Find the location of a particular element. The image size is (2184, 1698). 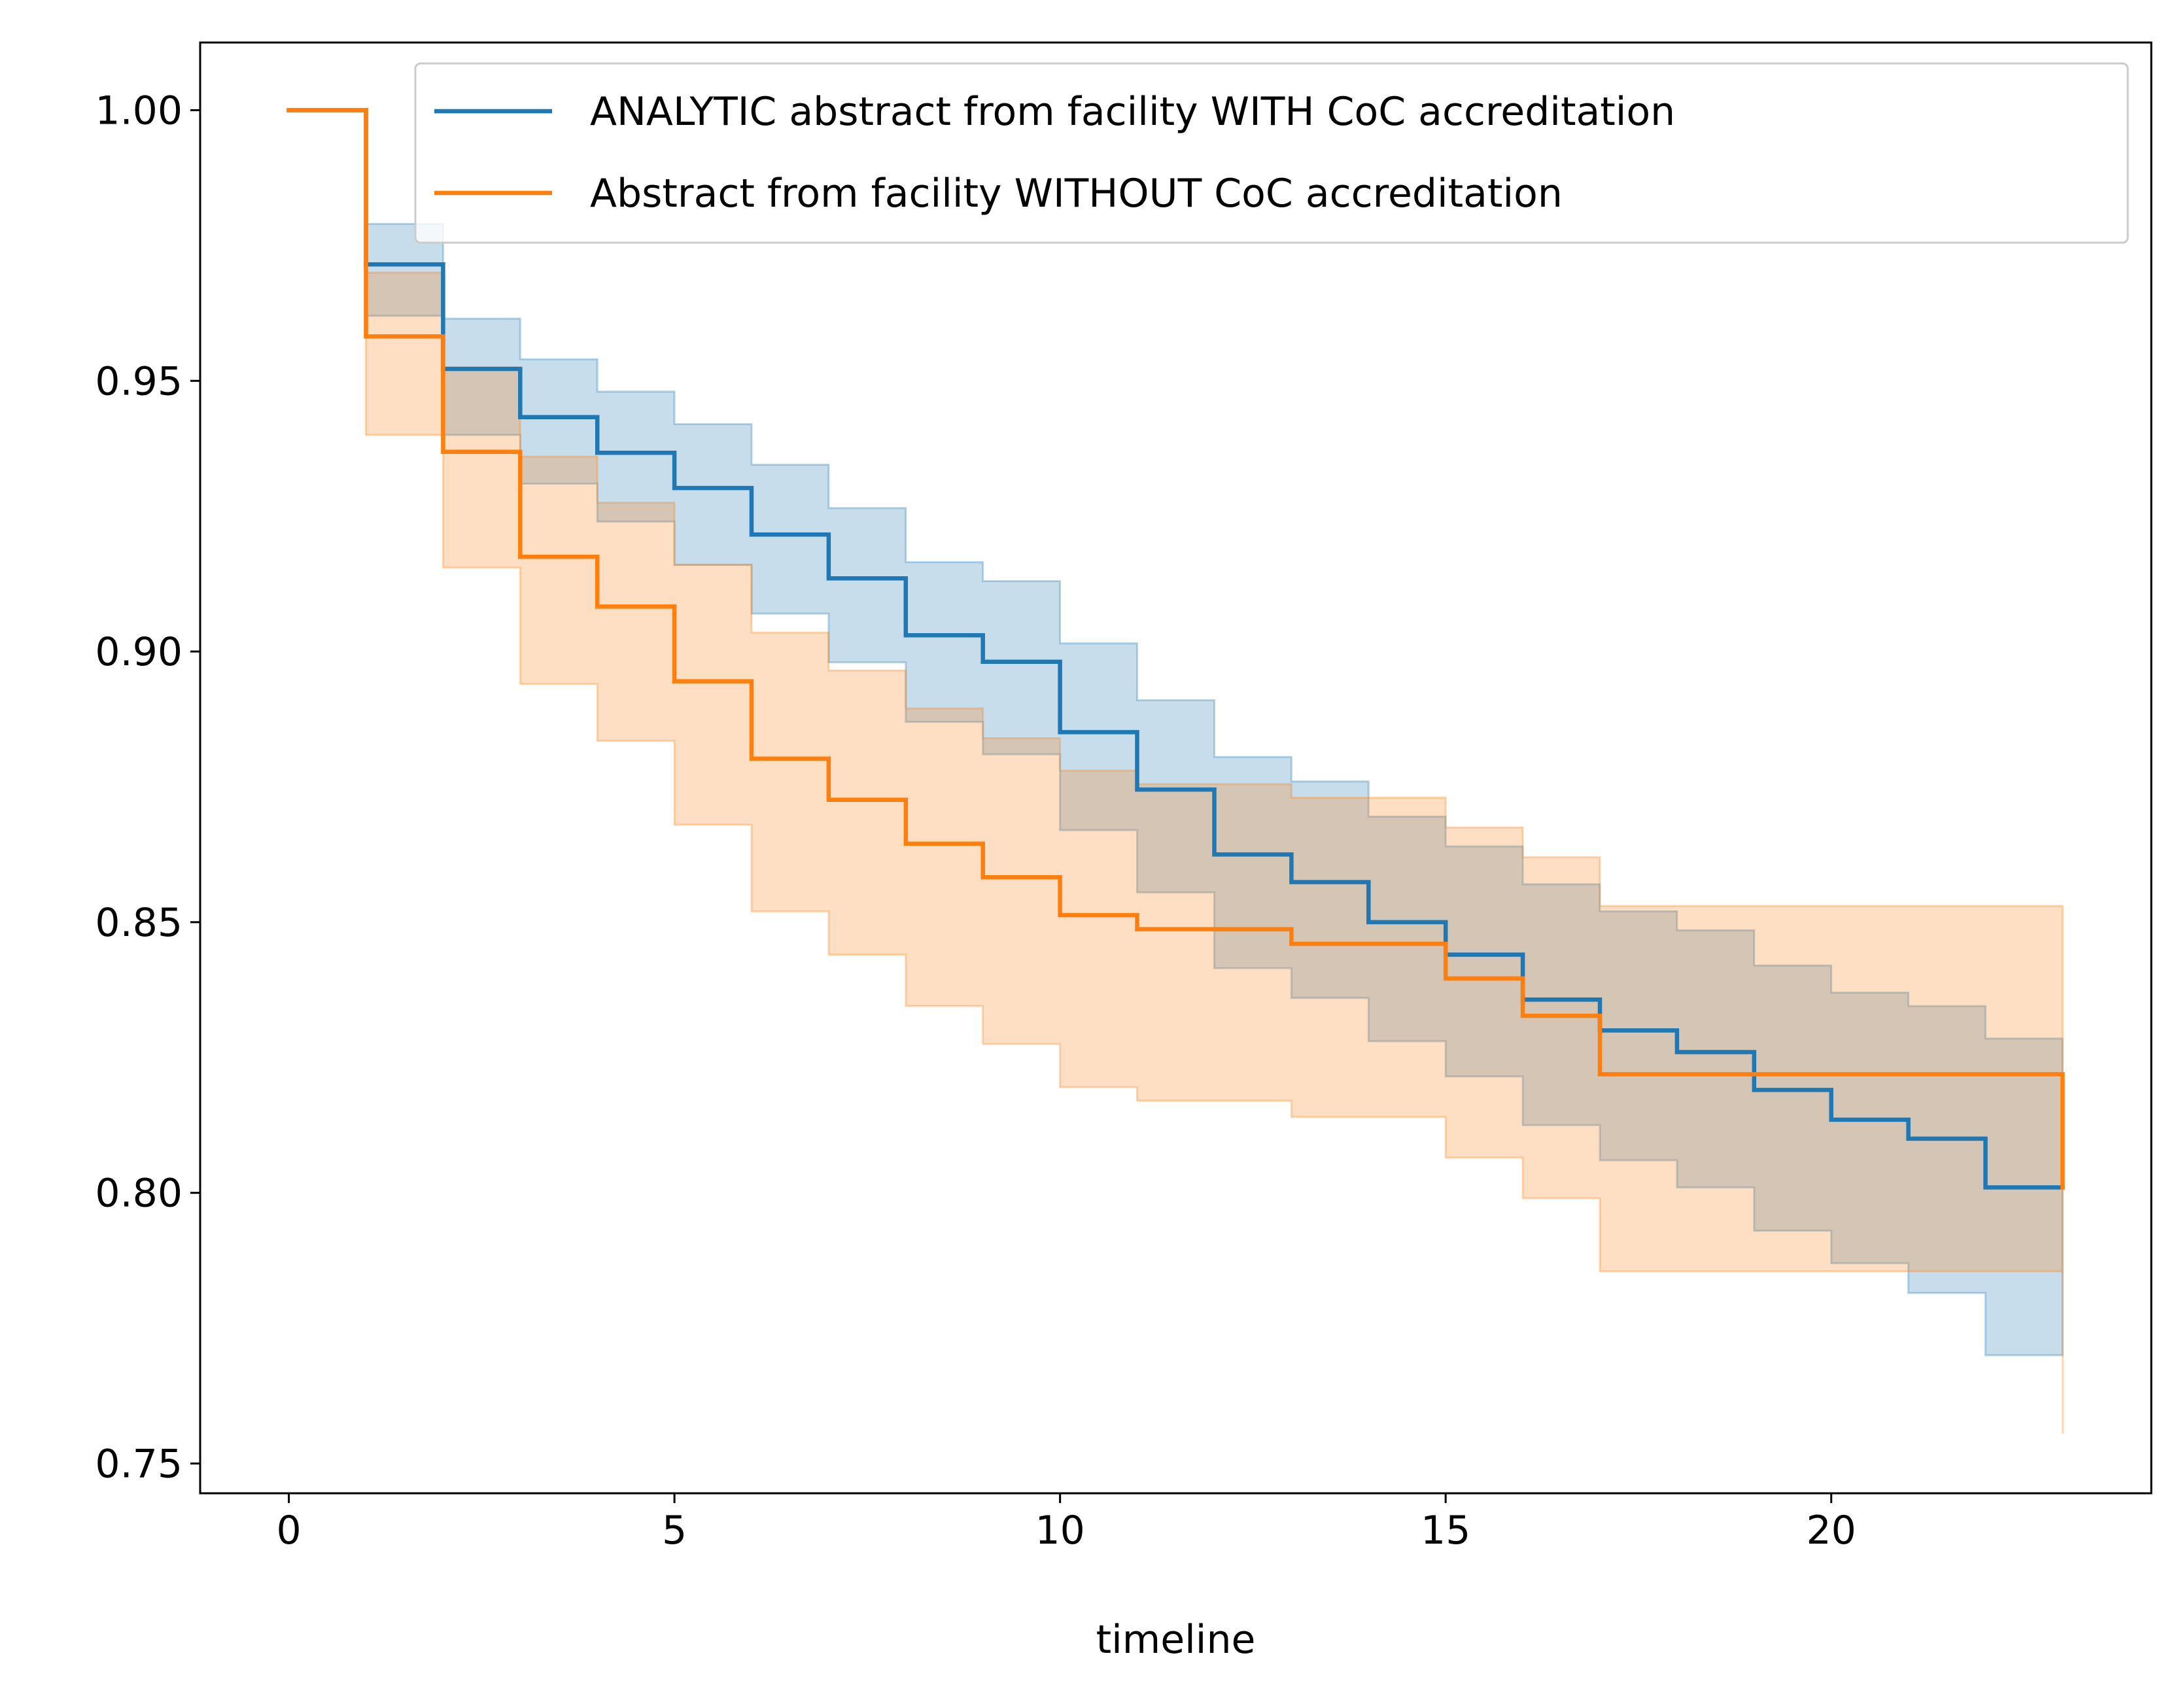

x-tick-label: 10 is located at coordinates (1059, 1530).